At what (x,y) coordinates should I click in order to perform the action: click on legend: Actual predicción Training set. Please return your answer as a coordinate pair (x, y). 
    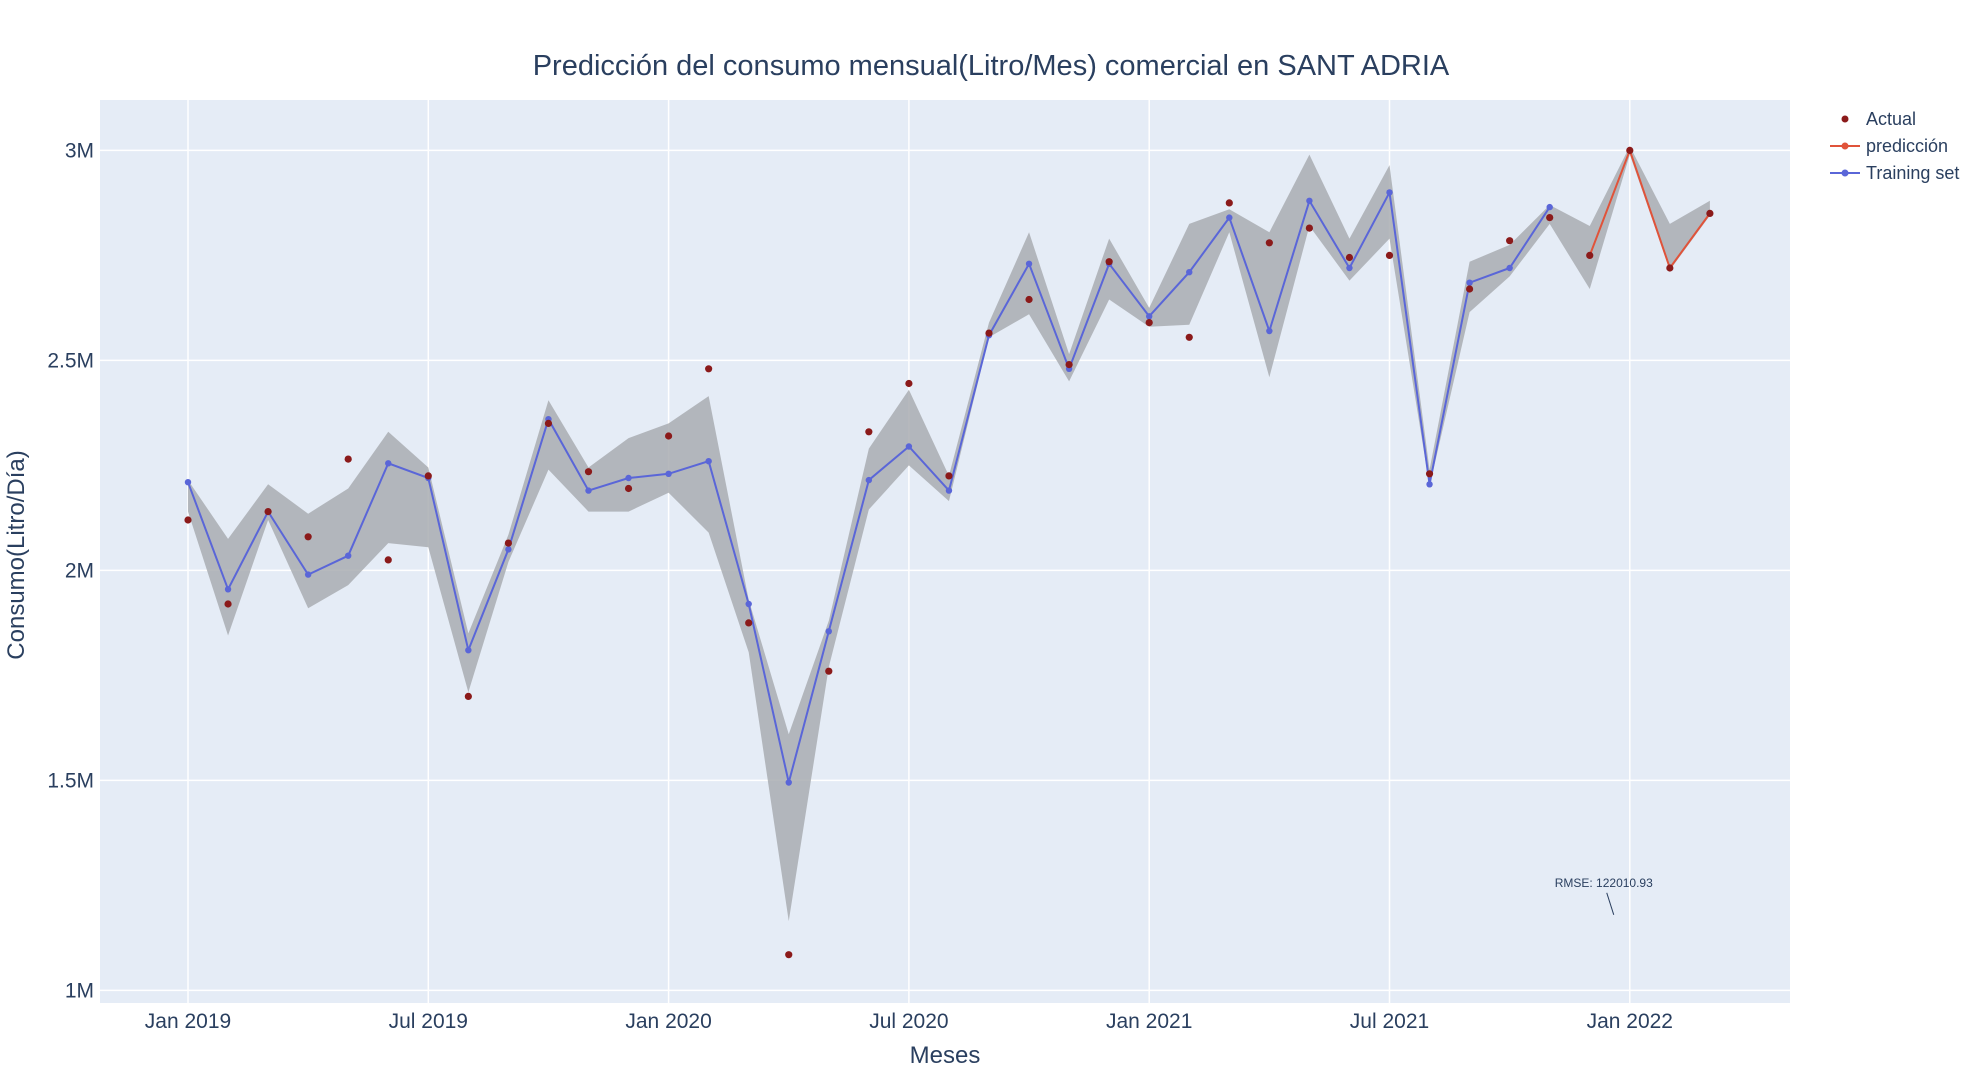
    Looking at the image, I should click on (1894, 146).